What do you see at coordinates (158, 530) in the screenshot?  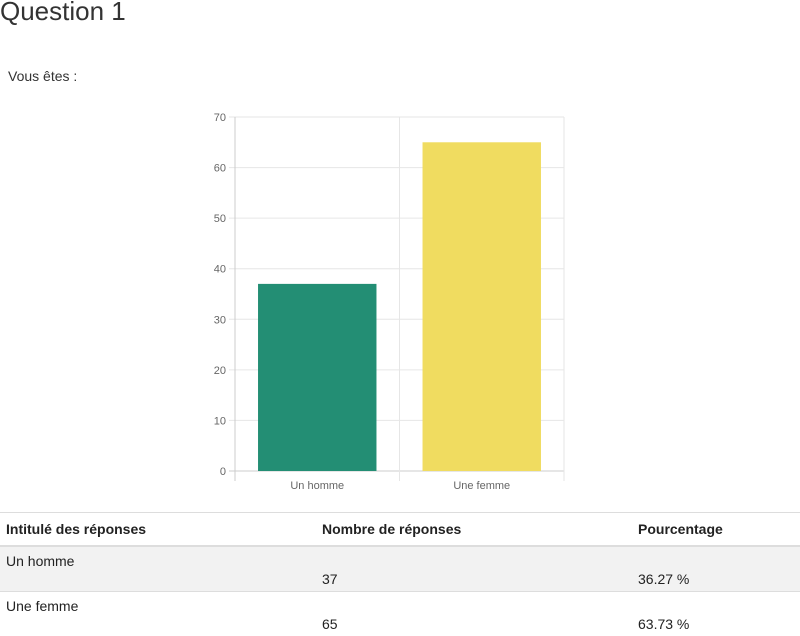 I see `header-response-label: Intitulé des réponses` at bounding box center [158, 530].